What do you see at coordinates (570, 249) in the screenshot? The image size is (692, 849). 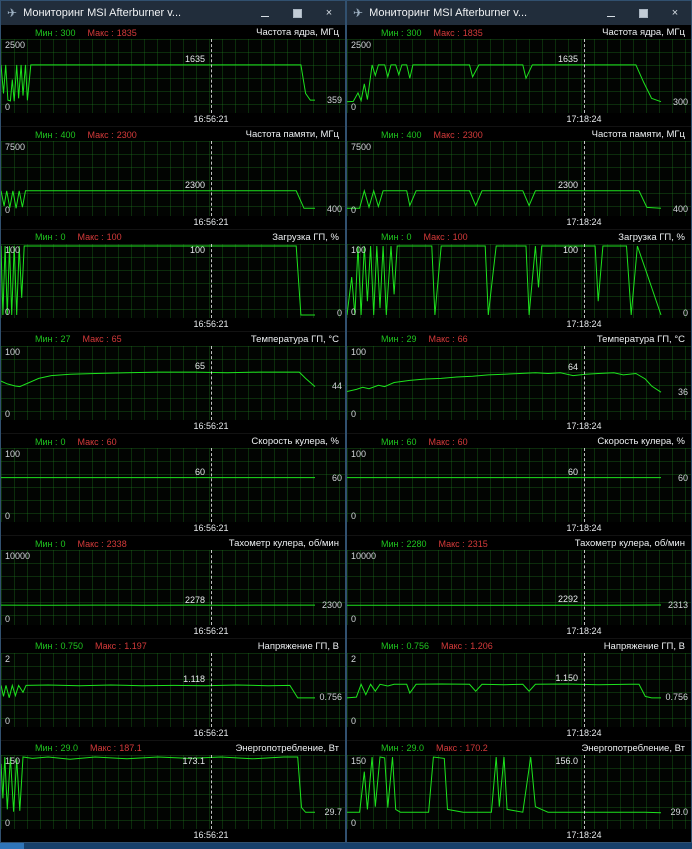 I see `line-value-label: 100` at bounding box center [570, 249].